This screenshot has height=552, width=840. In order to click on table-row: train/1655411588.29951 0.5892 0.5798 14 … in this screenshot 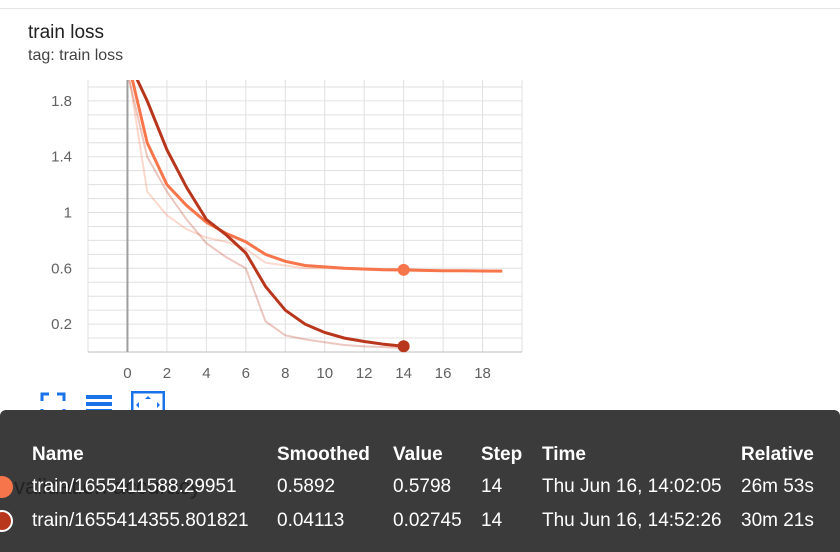, I will do `click(420, 487)`.